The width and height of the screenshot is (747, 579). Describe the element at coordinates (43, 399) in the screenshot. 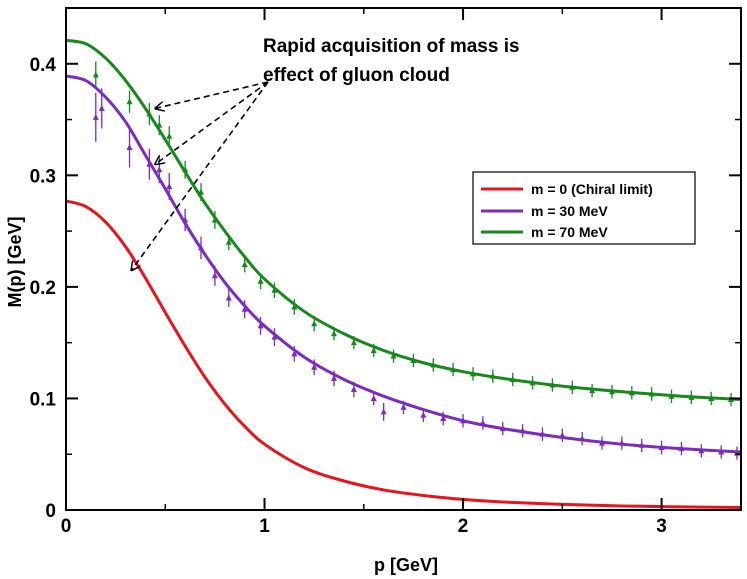

I see `y-tick-label: 0.1` at that location.